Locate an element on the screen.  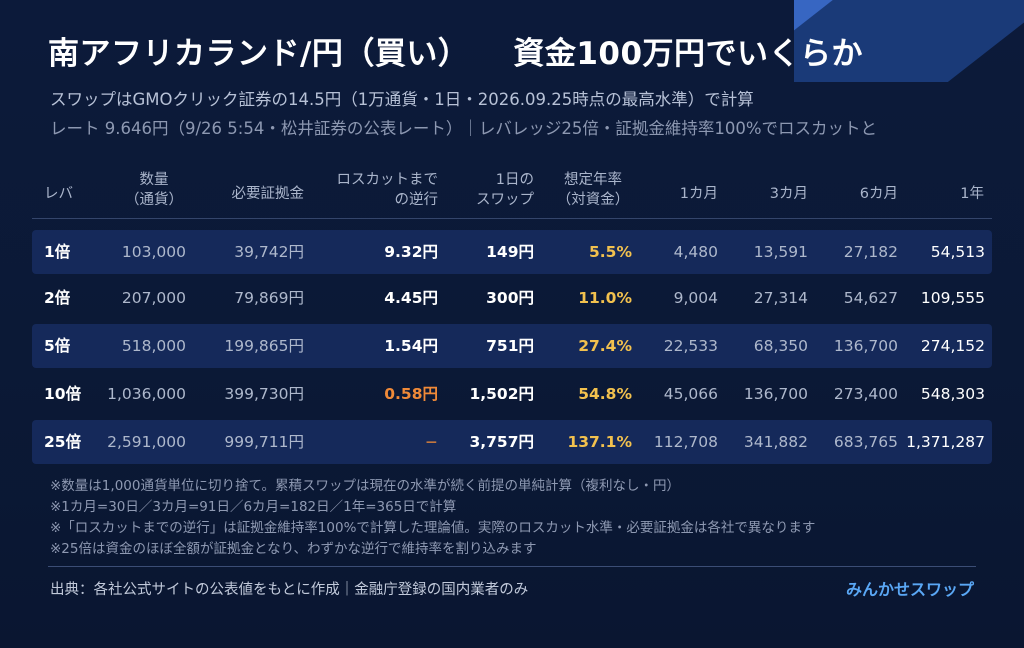
header-qty: 数量 （通貨） is located at coordinates (154, 190).